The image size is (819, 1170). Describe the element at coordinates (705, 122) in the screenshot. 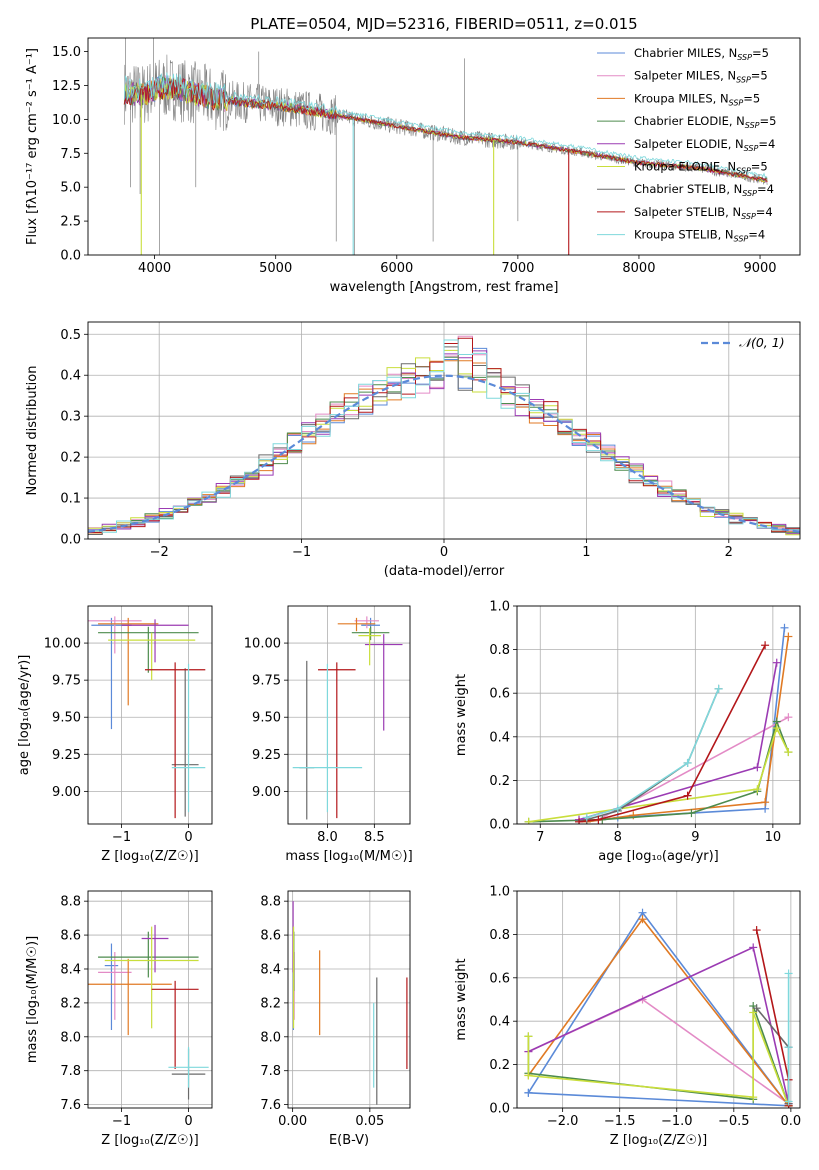

I see `legend-label: Chabrier ELODIE, NSSP=5` at that location.